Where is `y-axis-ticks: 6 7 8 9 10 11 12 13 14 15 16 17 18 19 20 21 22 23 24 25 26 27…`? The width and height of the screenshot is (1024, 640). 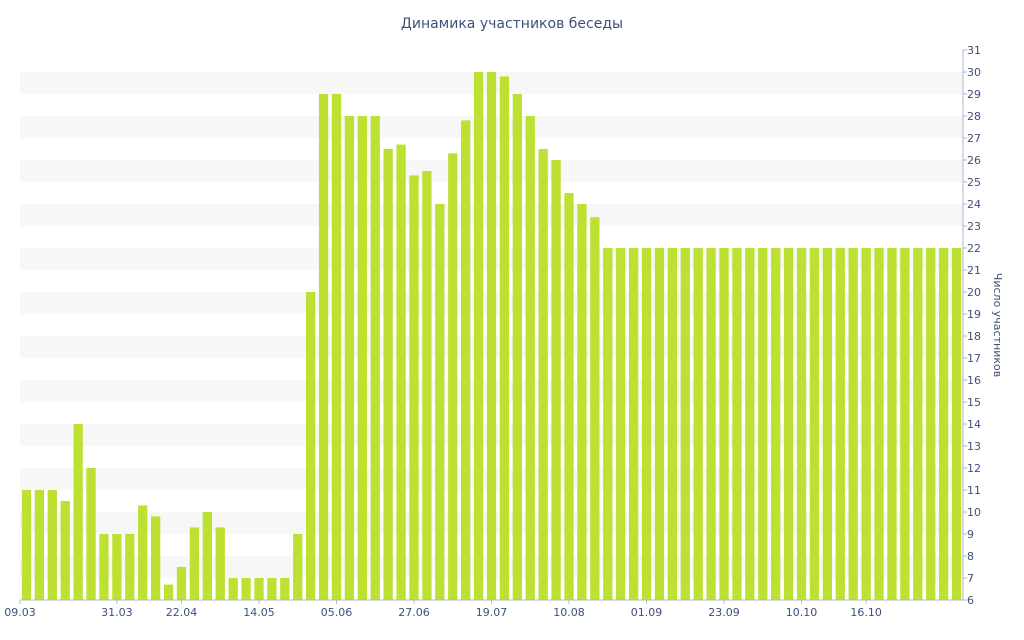
y-axis-ticks: 6 7 8 9 10 11 12 13 14 15 16 17 18 19 20 21 22 23 24 25 26 27… is located at coordinates (972, 325).